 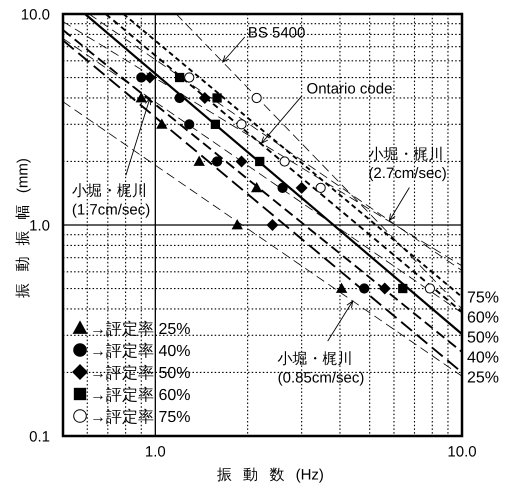 What do you see at coordinates (140, 395) in the screenshot?
I see `legend-label: →評定率 60%` at bounding box center [140, 395].